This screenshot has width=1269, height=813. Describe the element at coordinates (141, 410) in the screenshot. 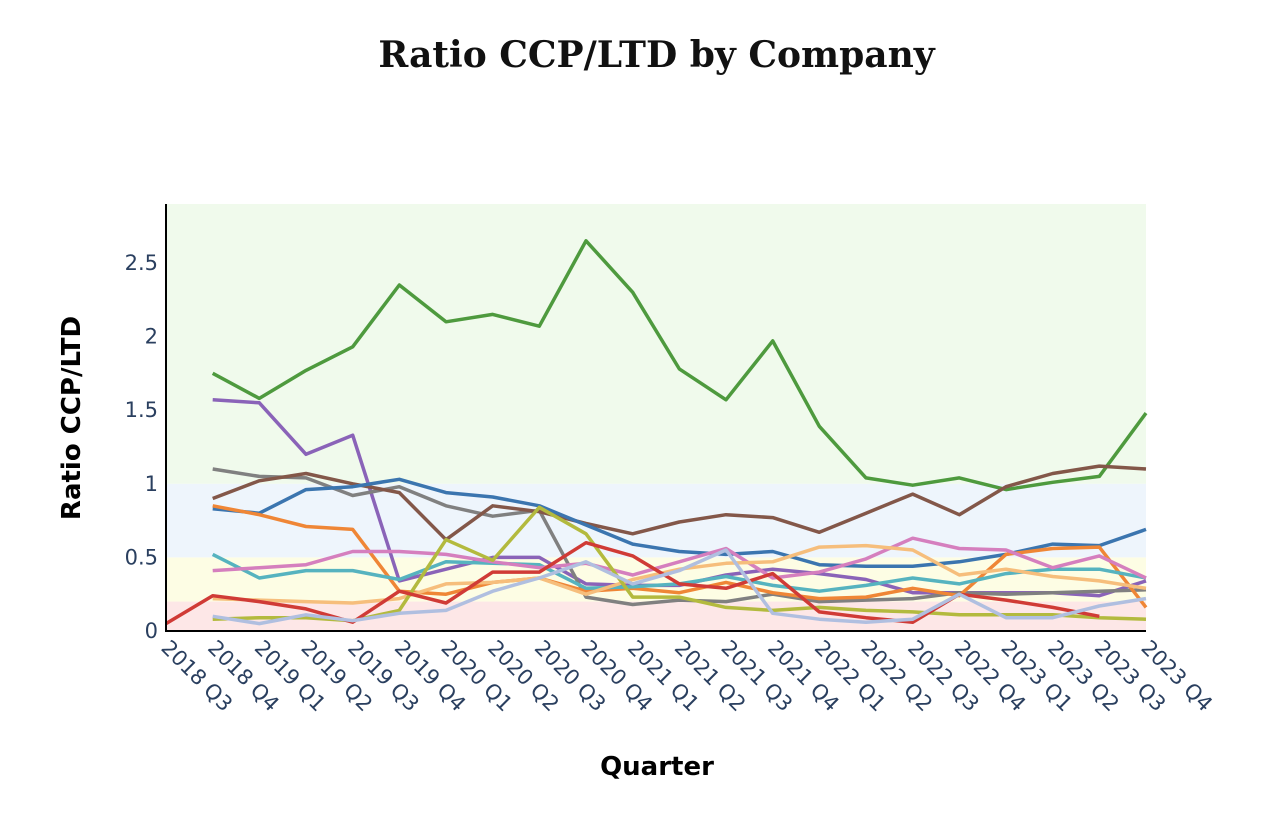

I see `y-tick-label: 1.5` at that location.